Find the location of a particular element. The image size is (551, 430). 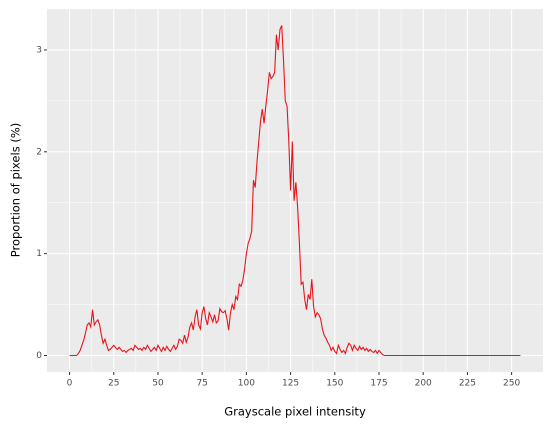

x-tick-label: 250 is located at coordinates (511, 384).